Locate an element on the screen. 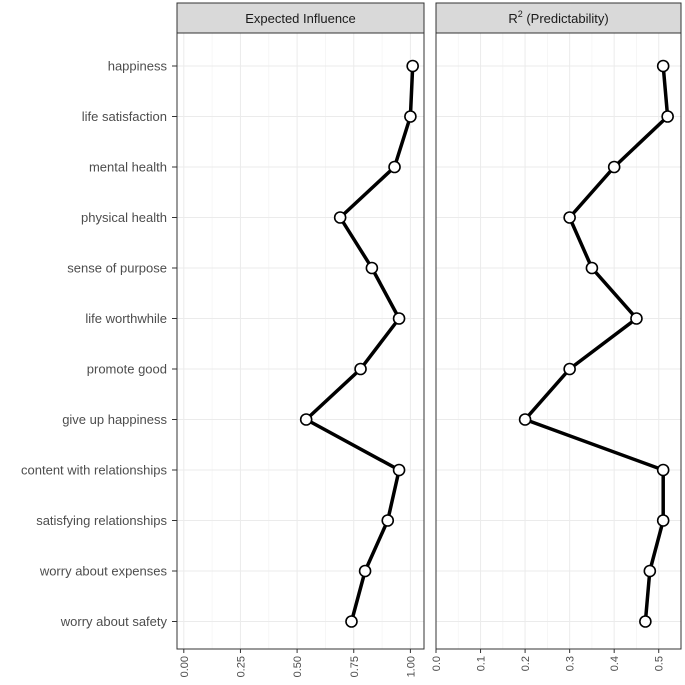 The image size is (685, 685). category-label: promote good is located at coordinates (127, 369).